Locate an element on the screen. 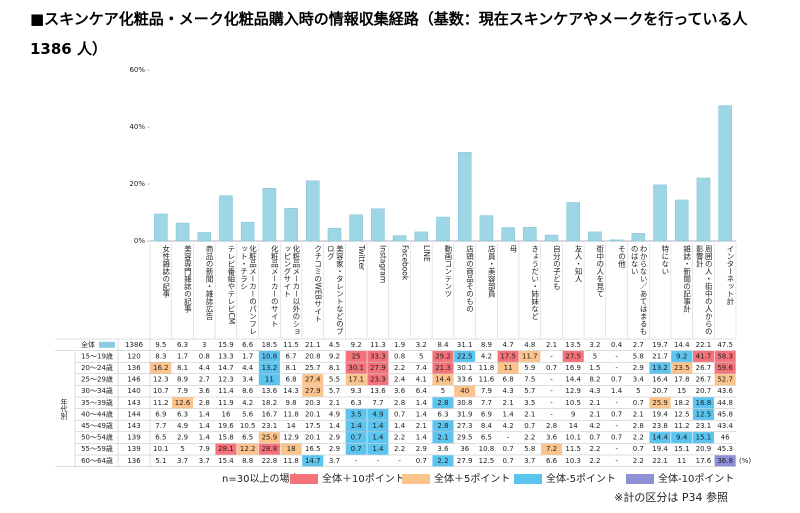 The image size is (800, 513). cell-value: 3.6 is located at coordinates (552, 438).